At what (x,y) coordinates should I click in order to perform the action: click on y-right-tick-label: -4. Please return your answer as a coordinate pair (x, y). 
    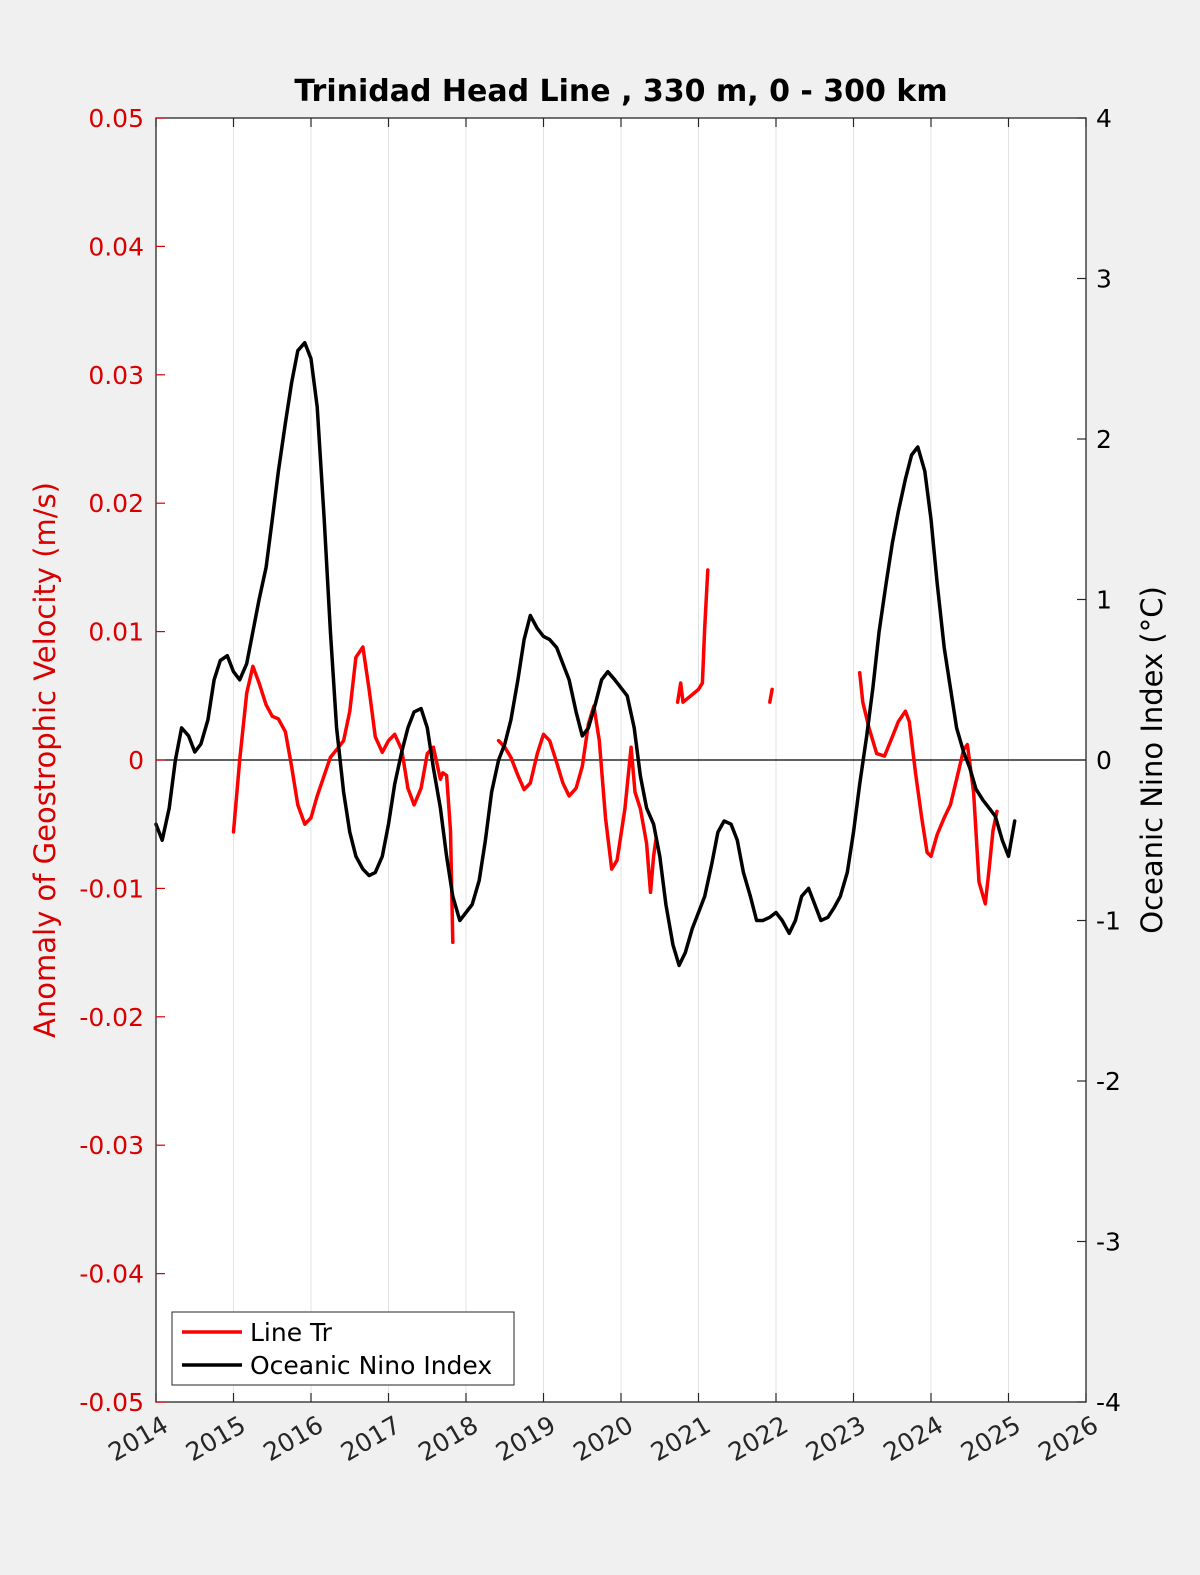
    Looking at the image, I should click on (1108, 1402).